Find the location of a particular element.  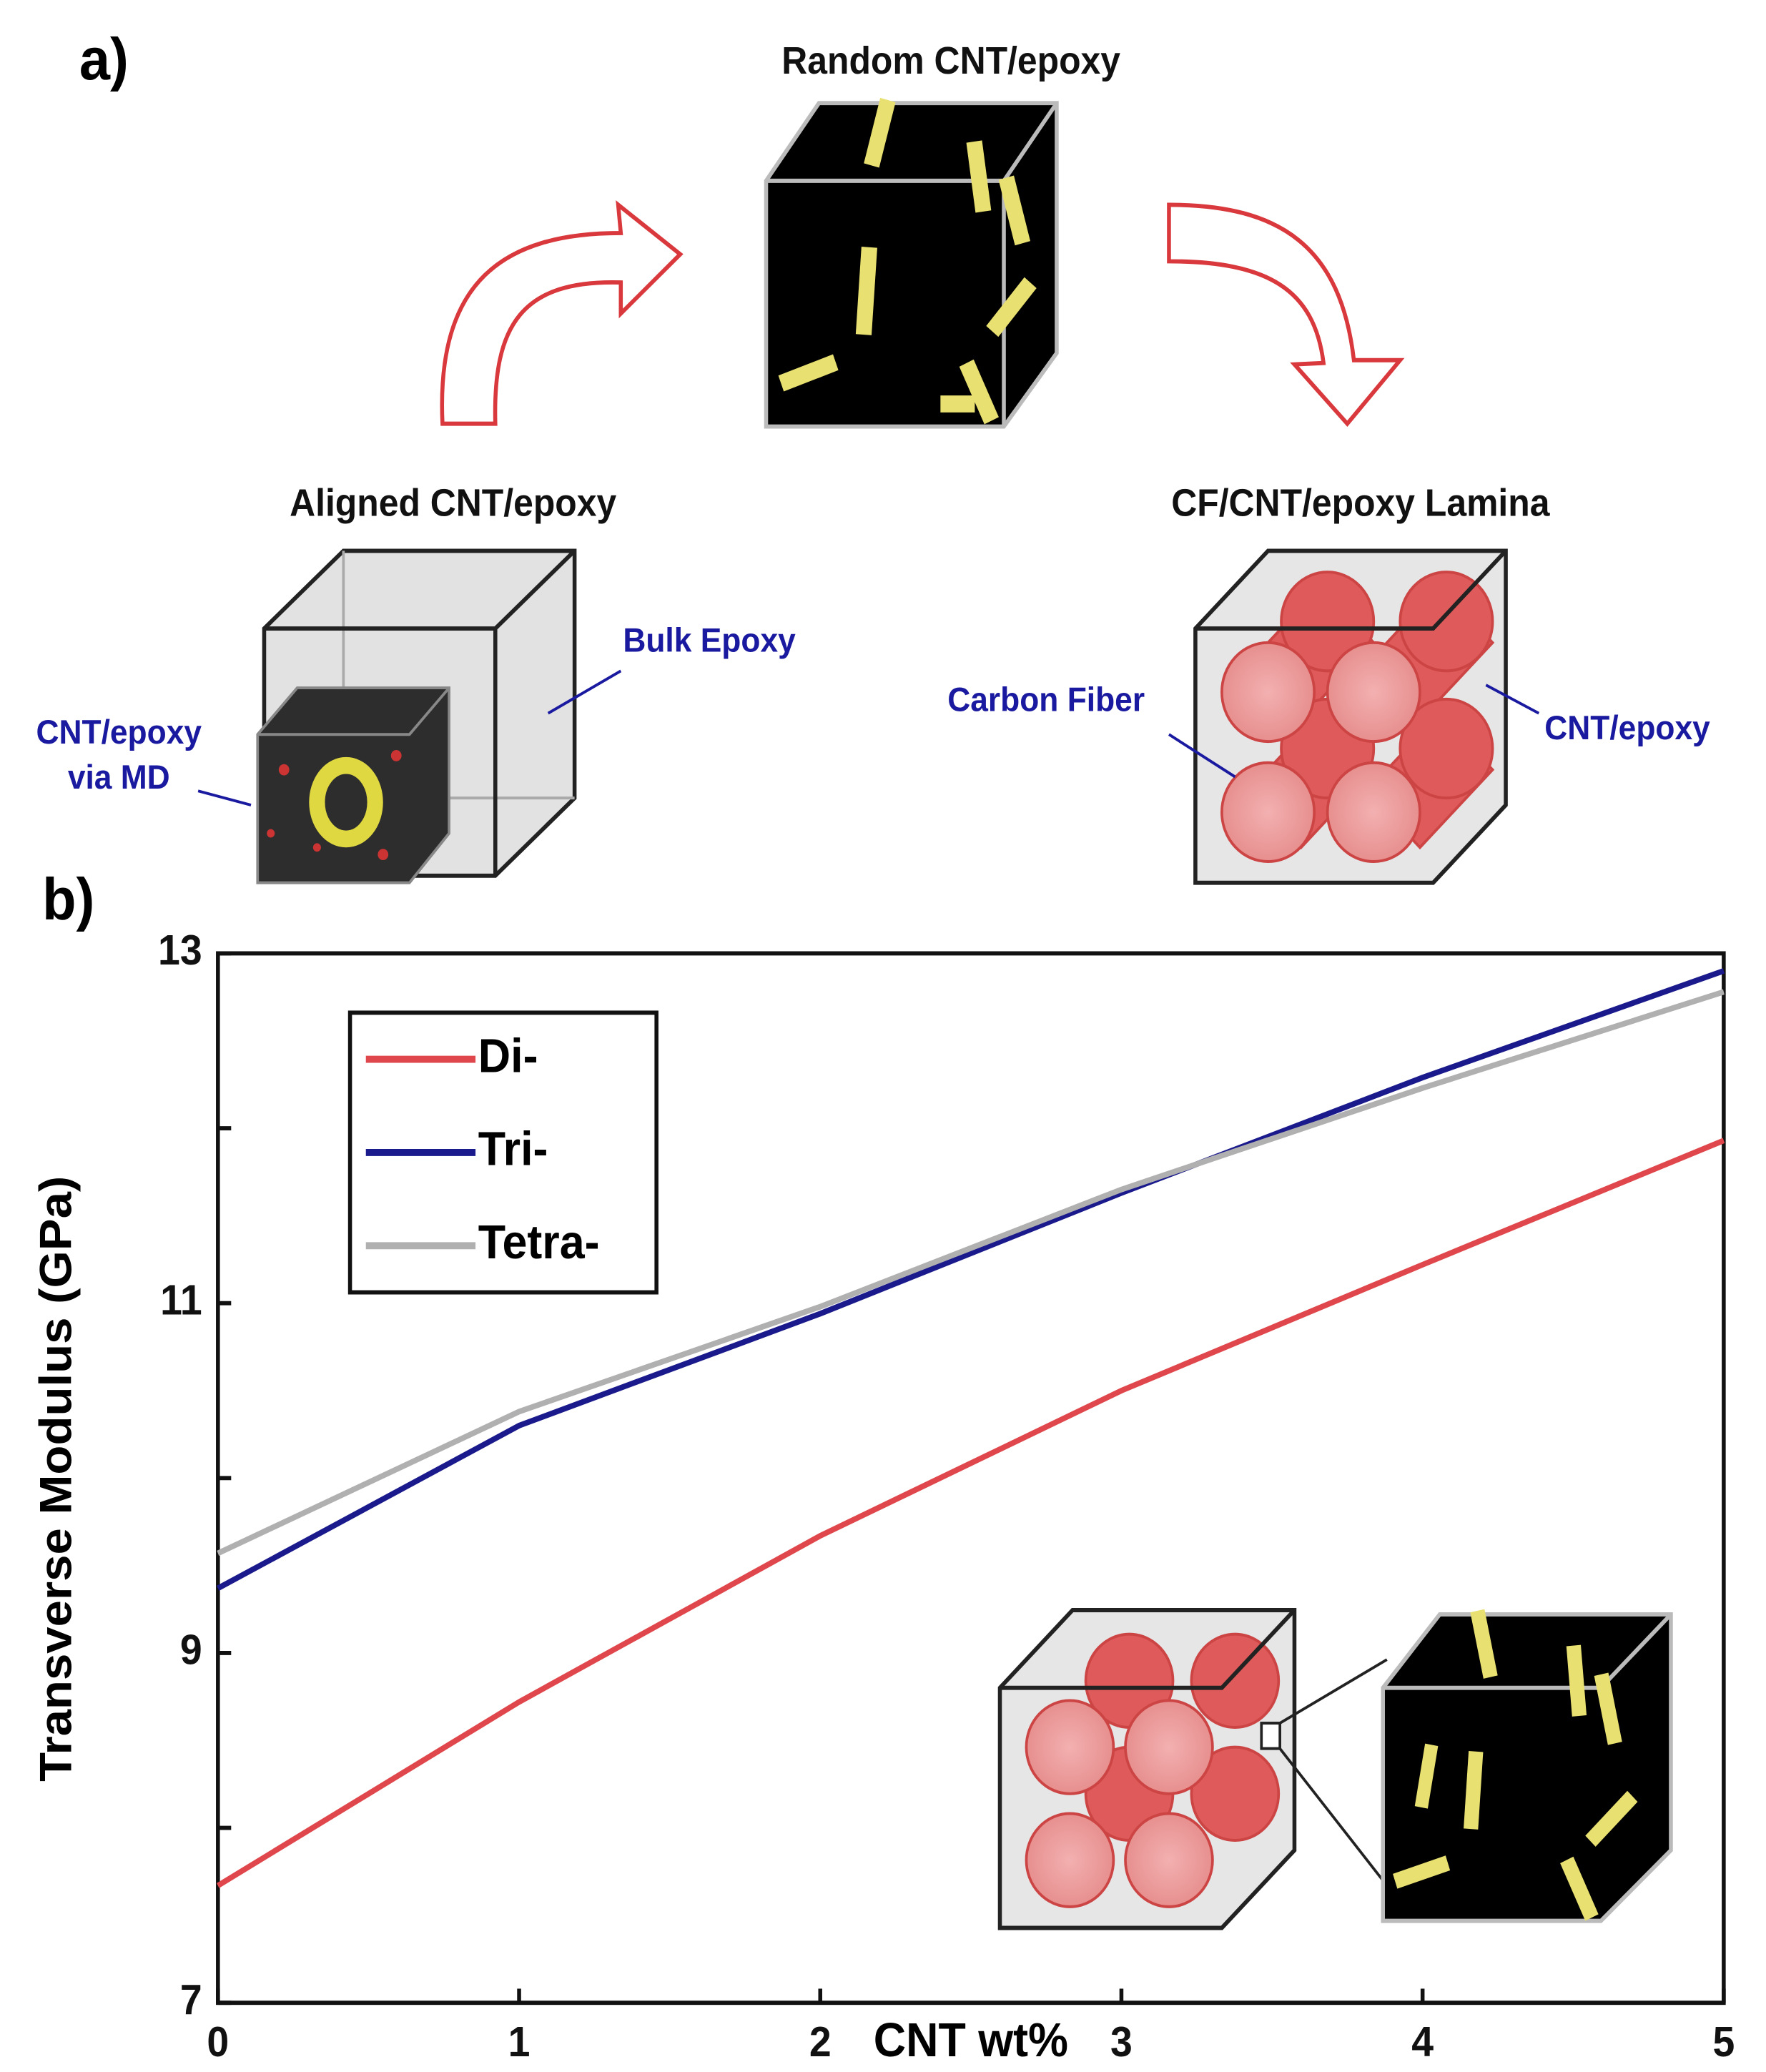

y-tick-label: 9 is located at coordinates (191, 1650).